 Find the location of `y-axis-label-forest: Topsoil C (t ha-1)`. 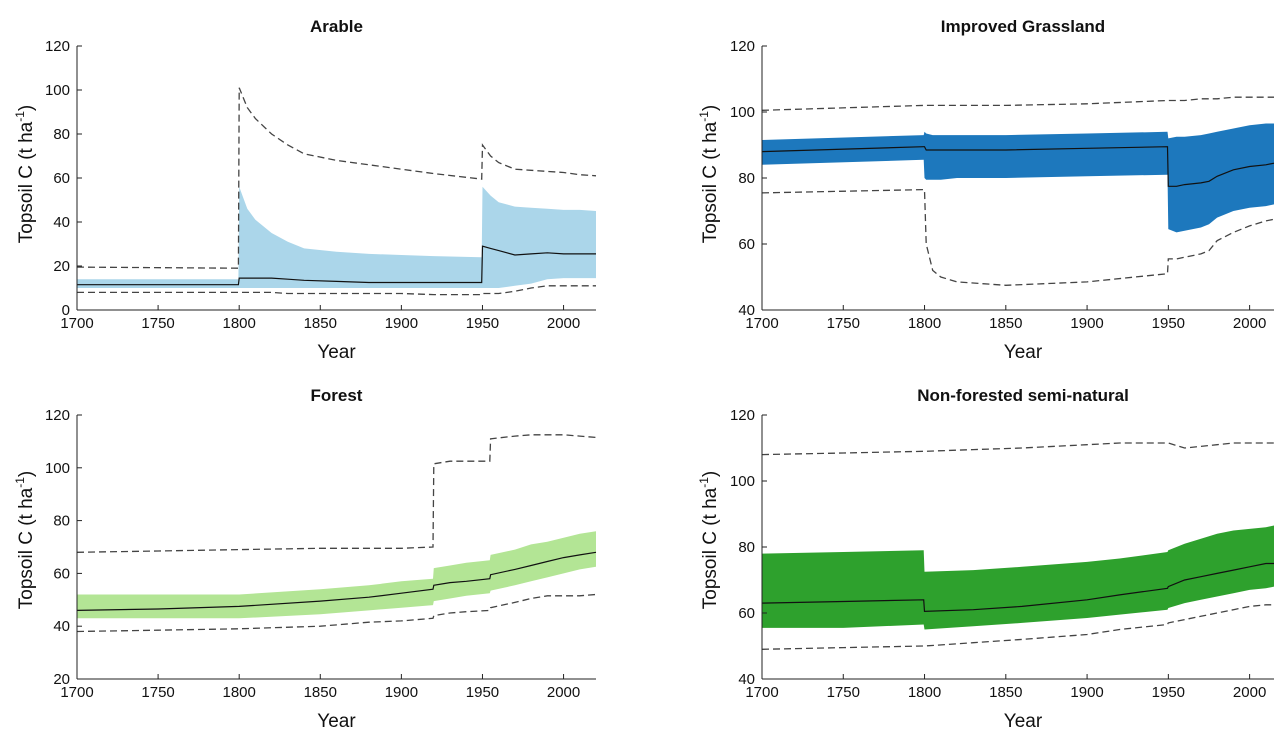

y-axis-label-forest: Topsoil C (t ha-1) is located at coordinates (25, 540).